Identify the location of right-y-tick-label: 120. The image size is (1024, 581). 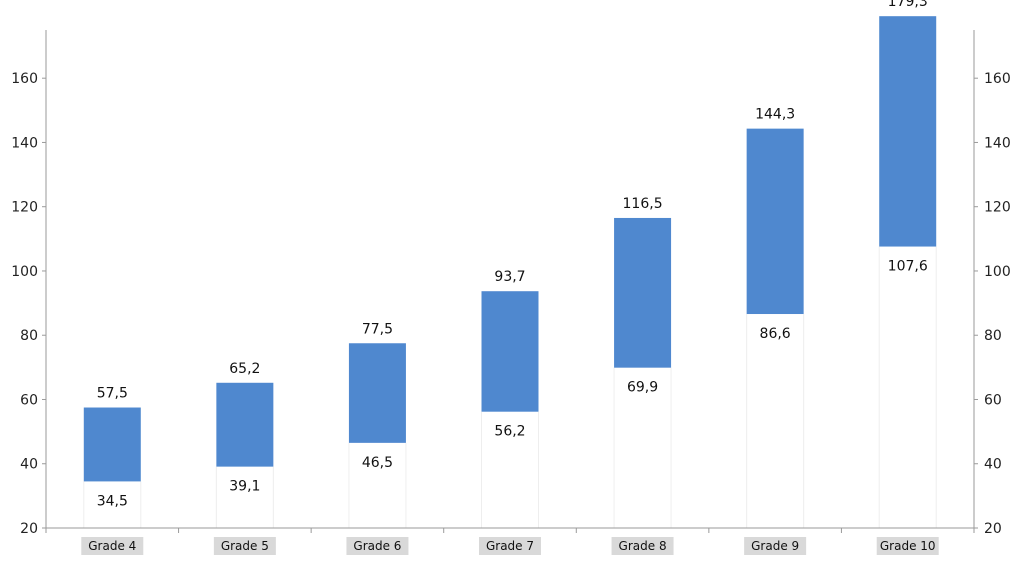
(997, 208).